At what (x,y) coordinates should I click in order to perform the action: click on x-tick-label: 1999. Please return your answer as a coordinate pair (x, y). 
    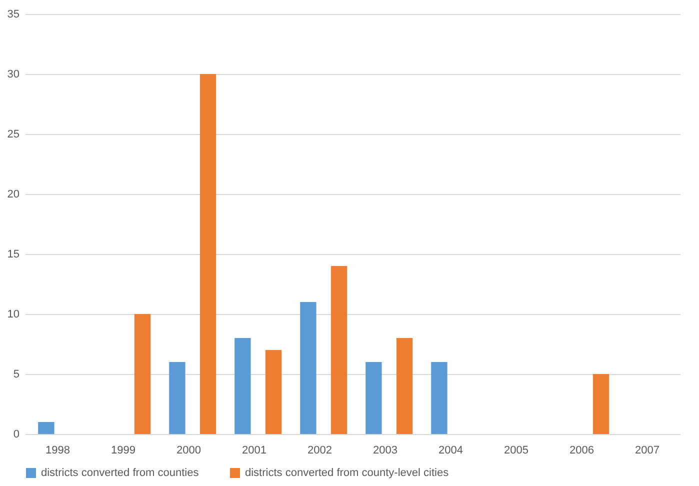
    Looking at the image, I should click on (123, 450).